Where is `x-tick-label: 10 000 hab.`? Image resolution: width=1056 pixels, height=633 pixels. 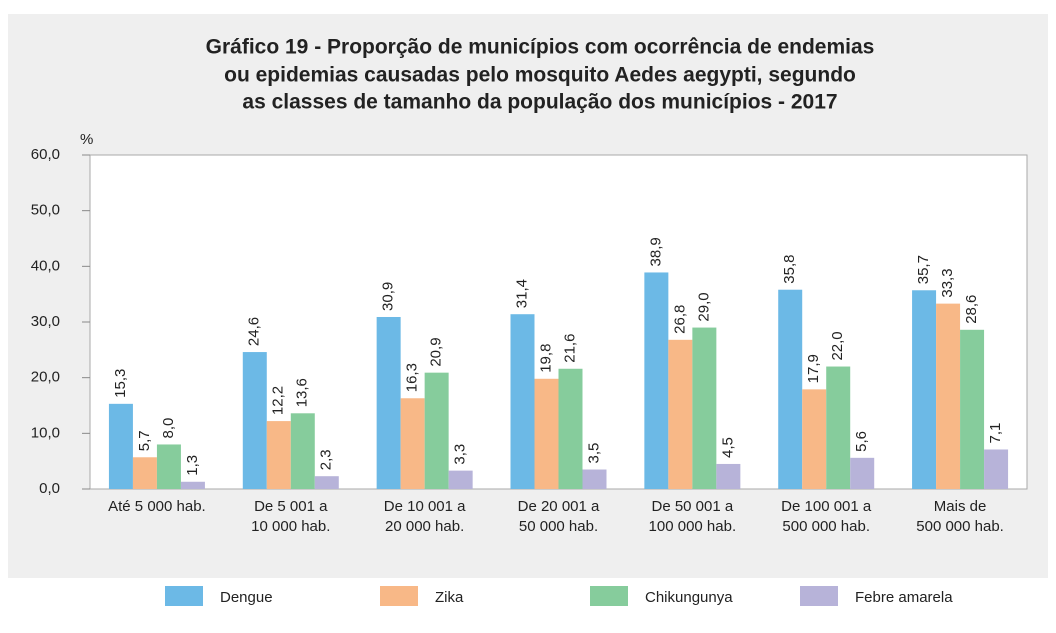
x-tick-label: 10 000 hab. is located at coordinates (290, 526).